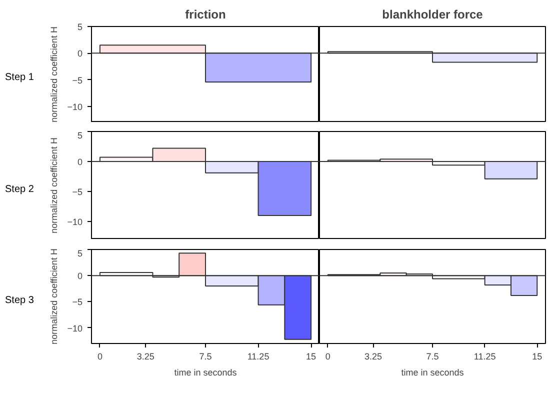 Image resolution: width=550 pixels, height=397 pixels. Describe the element at coordinates (19, 77) in the screenshot. I see `text: Step 1` at that location.